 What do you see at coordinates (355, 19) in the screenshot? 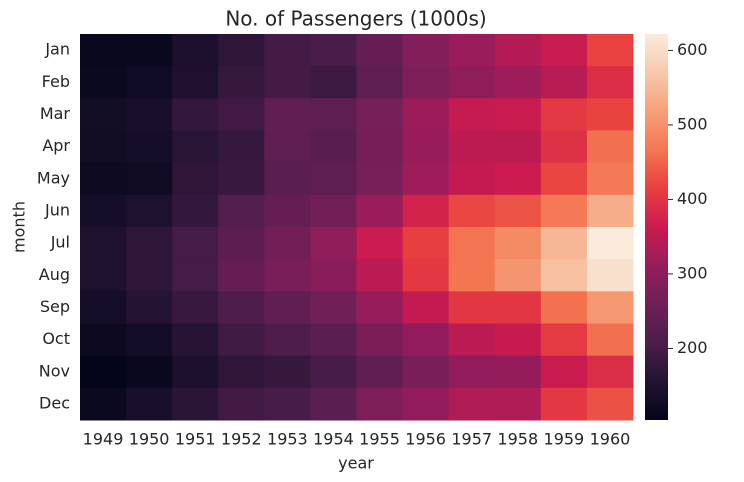
I see `chart-title: No. of Passengers (1000s)` at bounding box center [355, 19].